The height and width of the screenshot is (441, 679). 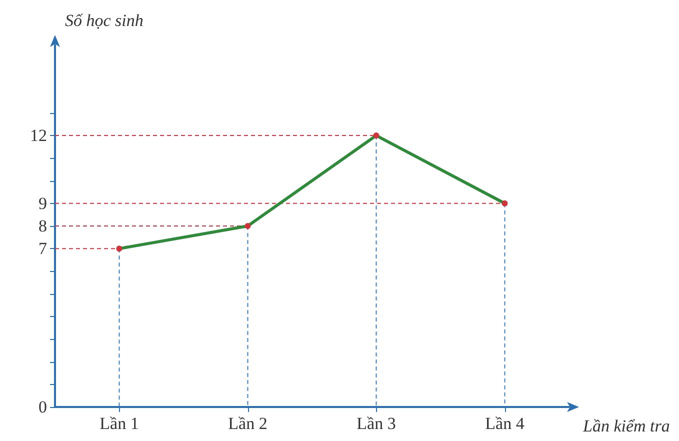 What do you see at coordinates (42, 226) in the screenshot?
I see `y-tick-label: 8` at bounding box center [42, 226].